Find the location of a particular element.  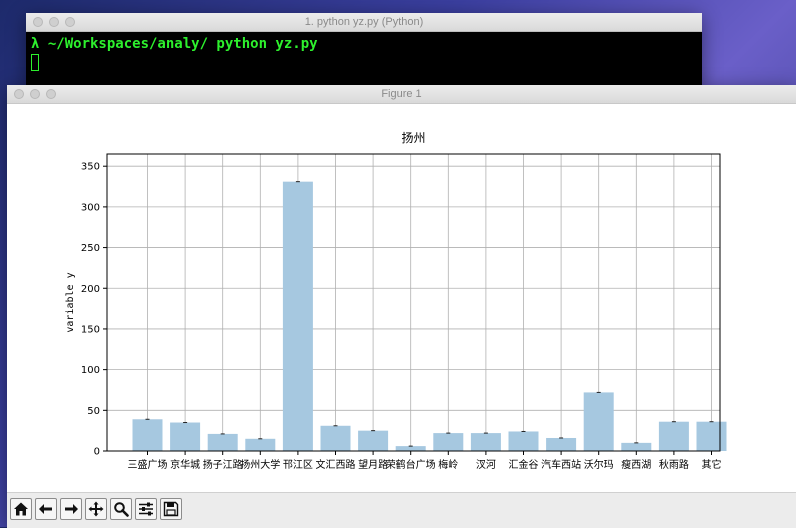

y-tick-label: 150 is located at coordinates (90, 329).